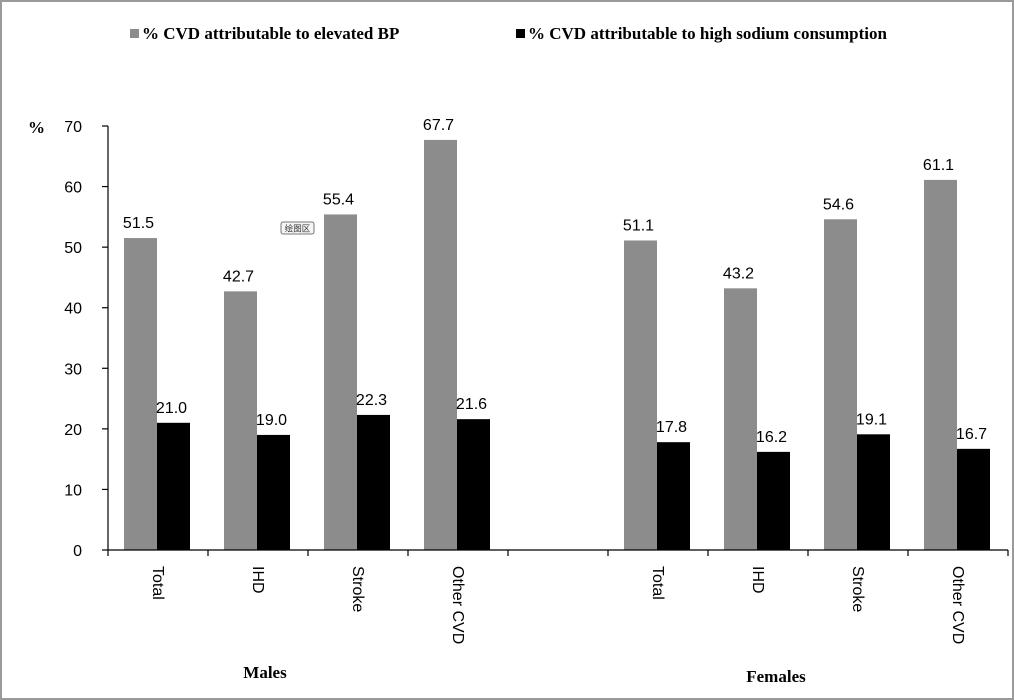  I want to click on y-tick-label: 20, so click(73, 430).